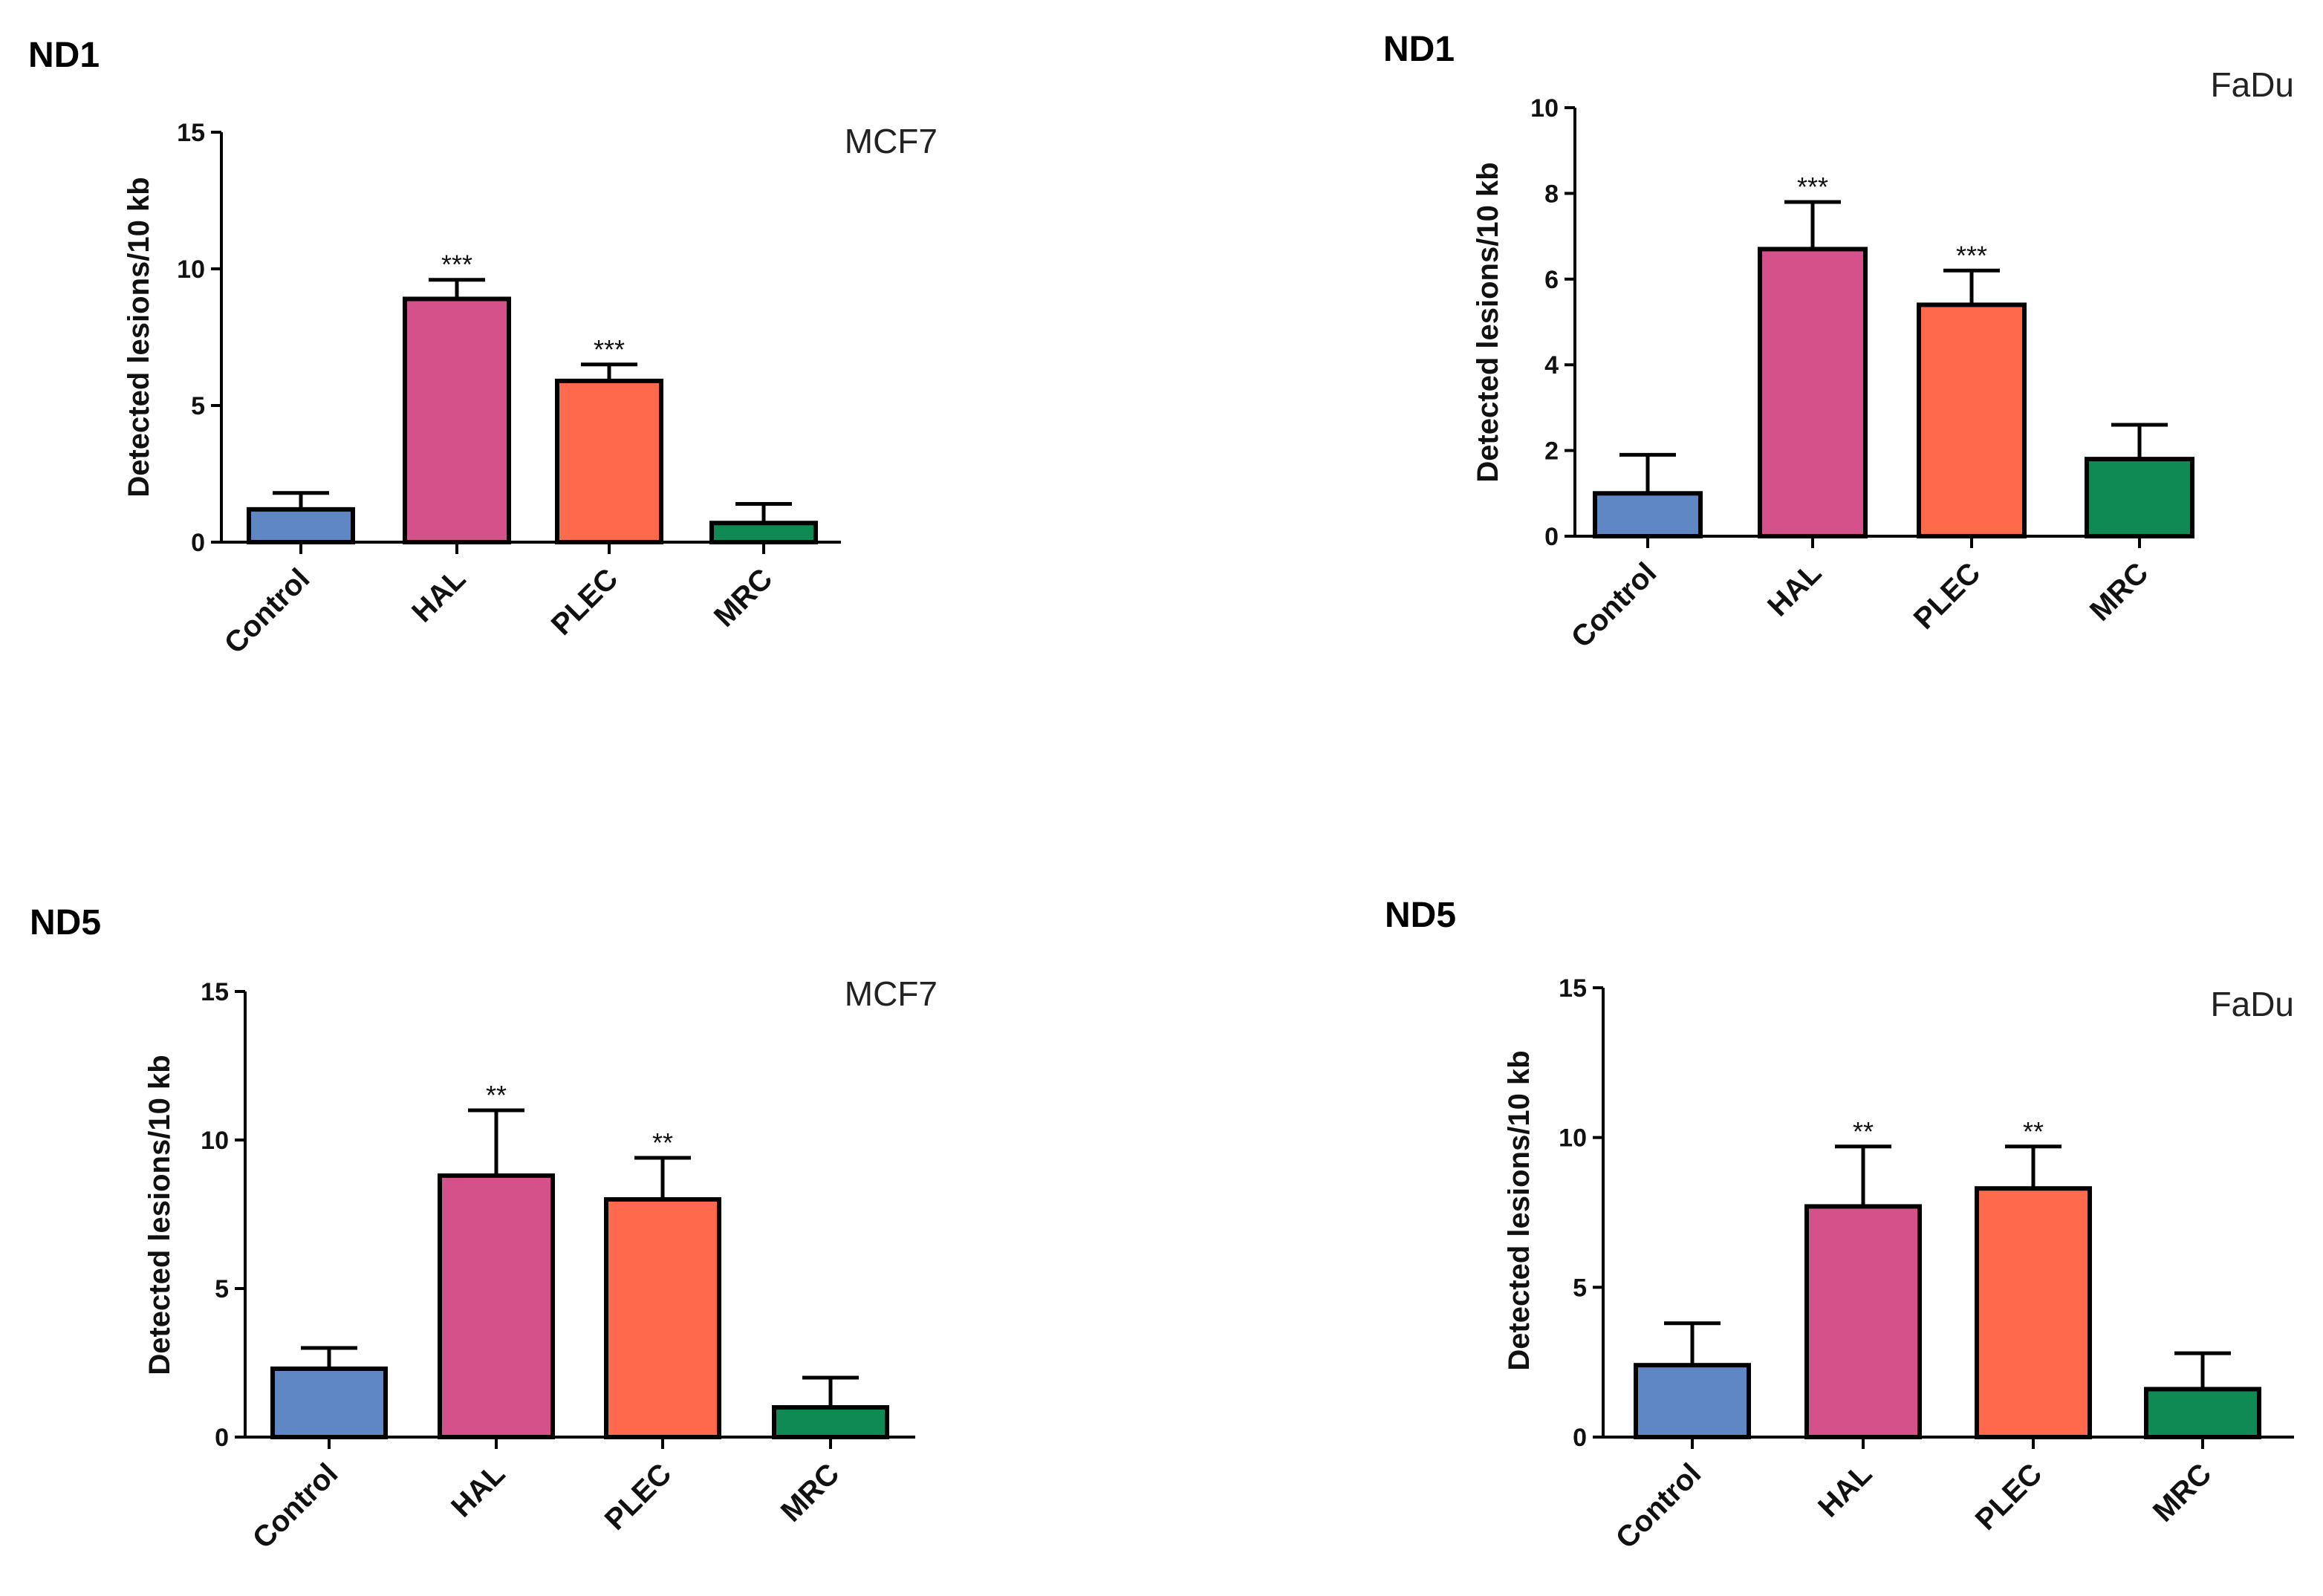 The image size is (2323, 1596). I want to click on y-tick-label: 8, so click(1551, 194).